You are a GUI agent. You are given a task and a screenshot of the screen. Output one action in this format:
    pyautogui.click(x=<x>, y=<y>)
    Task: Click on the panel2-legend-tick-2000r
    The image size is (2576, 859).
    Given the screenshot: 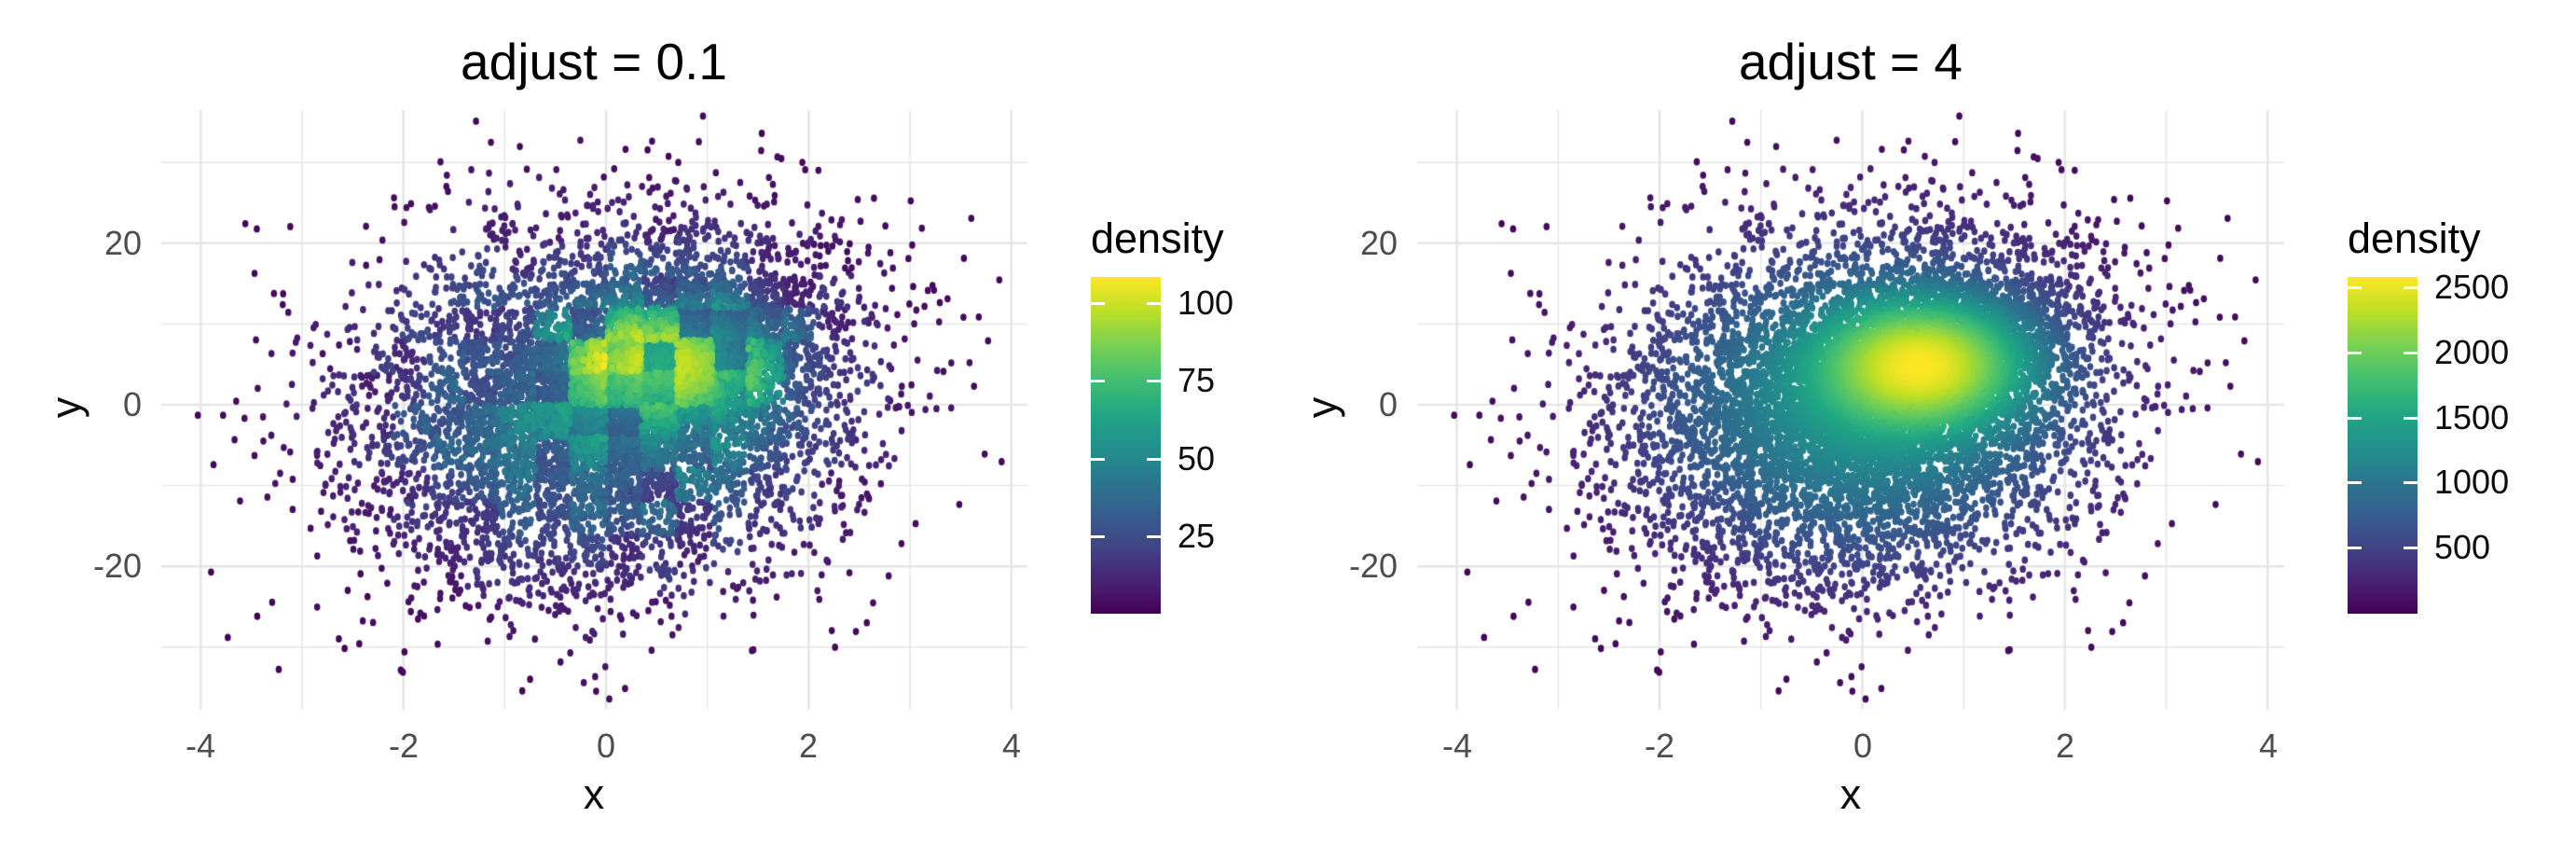 What is the action you would take?
    pyautogui.click(x=2411, y=353)
    